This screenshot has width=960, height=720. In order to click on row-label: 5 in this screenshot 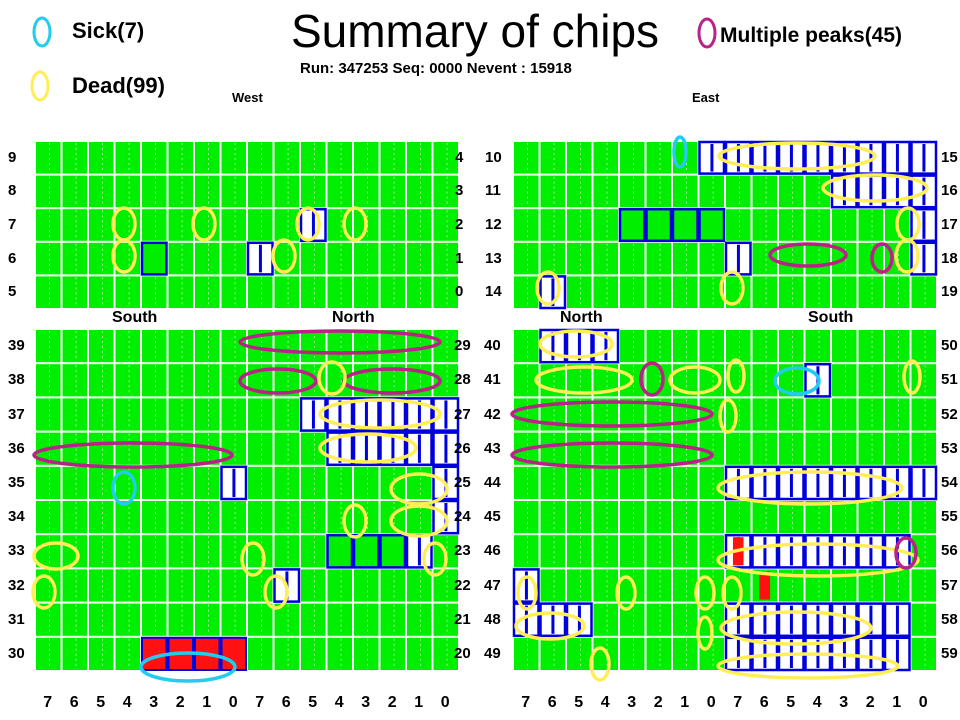, I will do `click(12, 292)`.